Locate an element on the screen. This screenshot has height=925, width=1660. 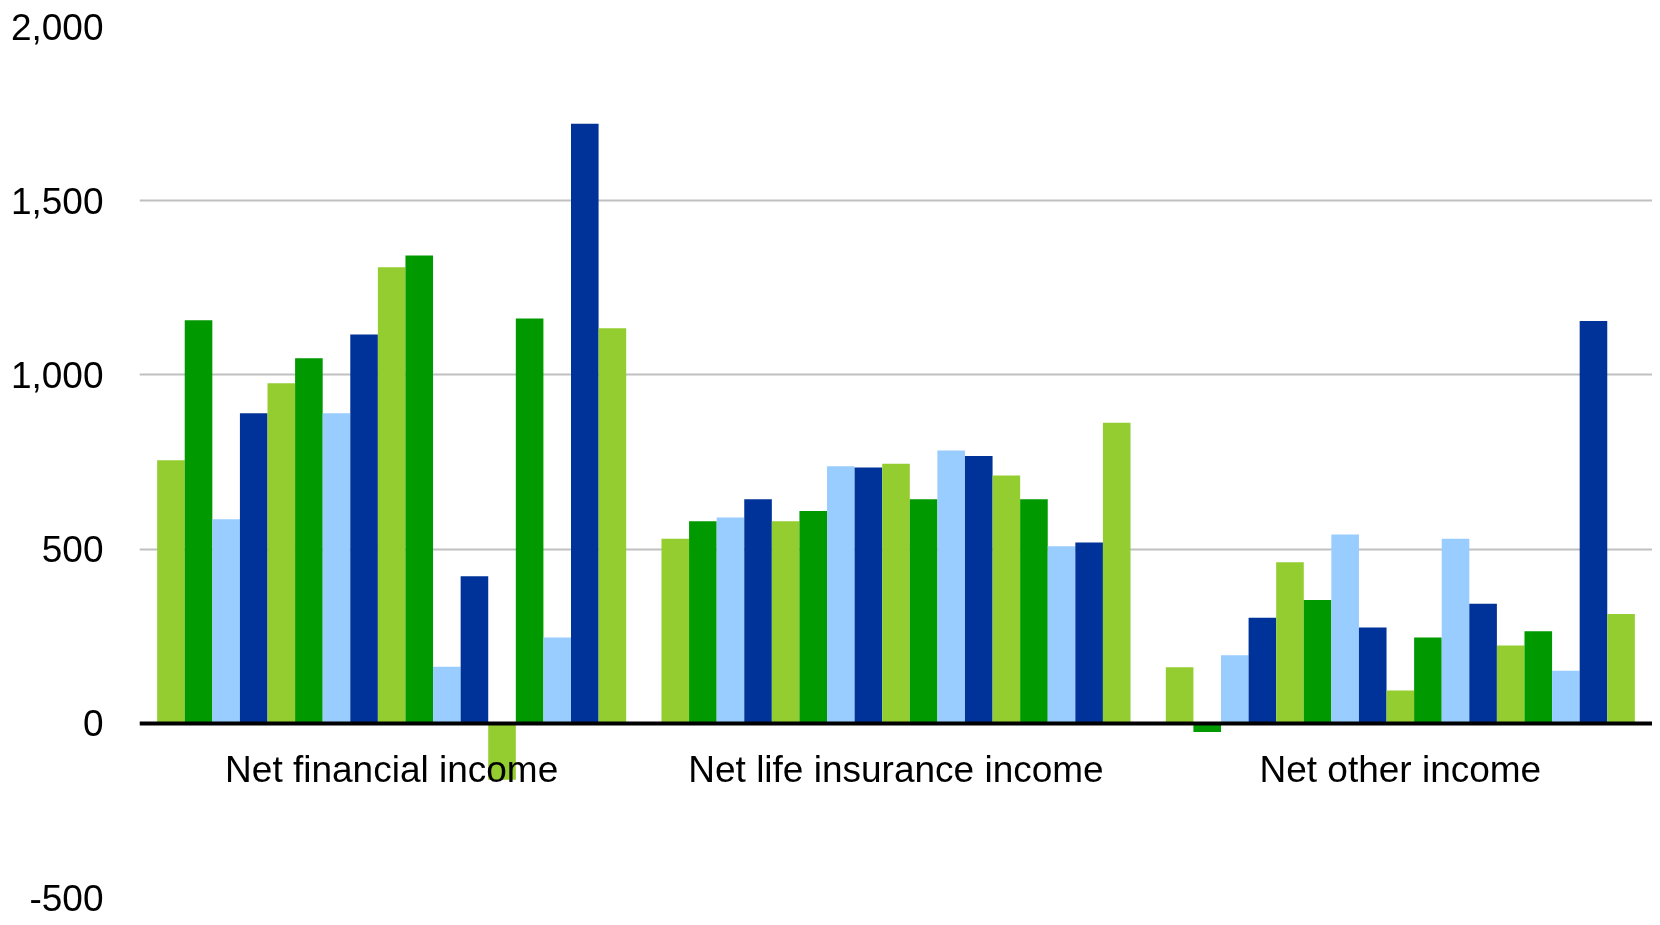
y-tick-label: 2,000 is located at coordinates (57, 27).